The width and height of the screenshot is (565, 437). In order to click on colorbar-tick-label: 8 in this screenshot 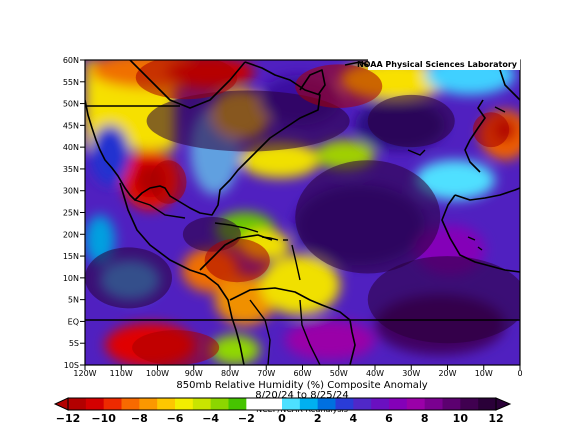, I will do `click(425, 418)`.